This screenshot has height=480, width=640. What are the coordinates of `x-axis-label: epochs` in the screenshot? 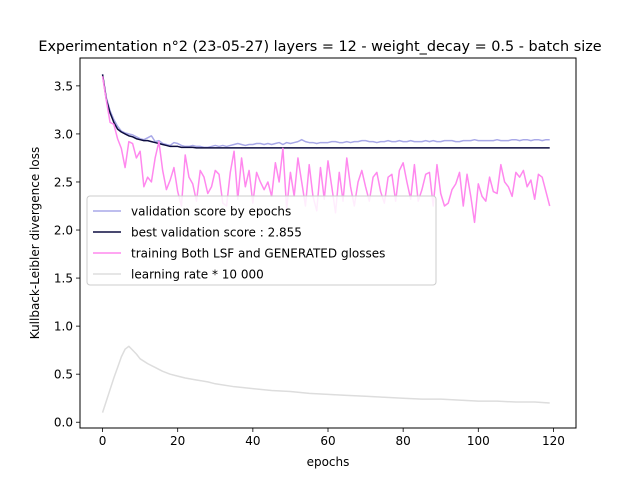 It's located at (328, 462).